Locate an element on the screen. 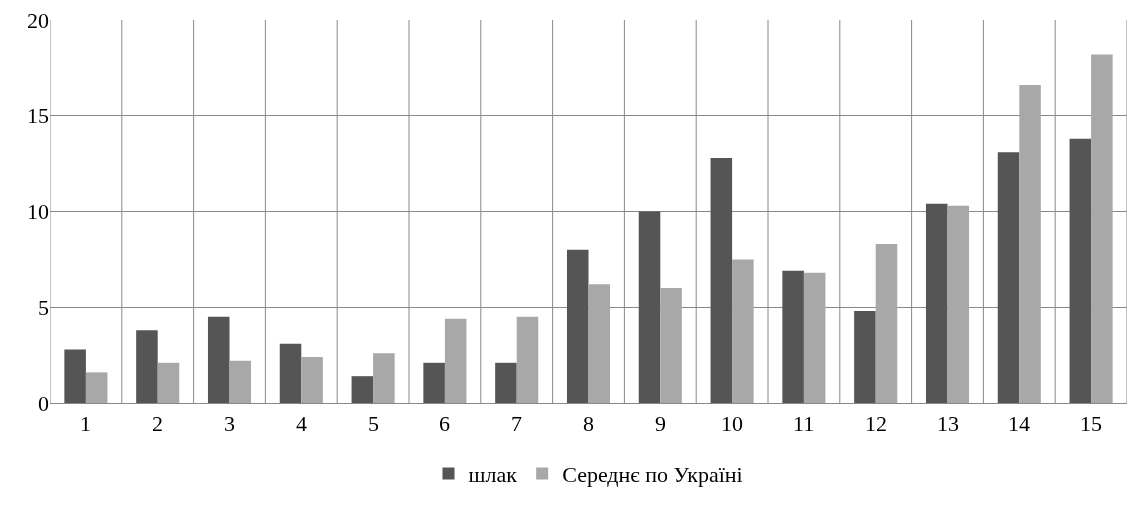 Image resolution: width=1137 pixels, height=513 pixels. y-tick-label: 5 is located at coordinates (43, 307).